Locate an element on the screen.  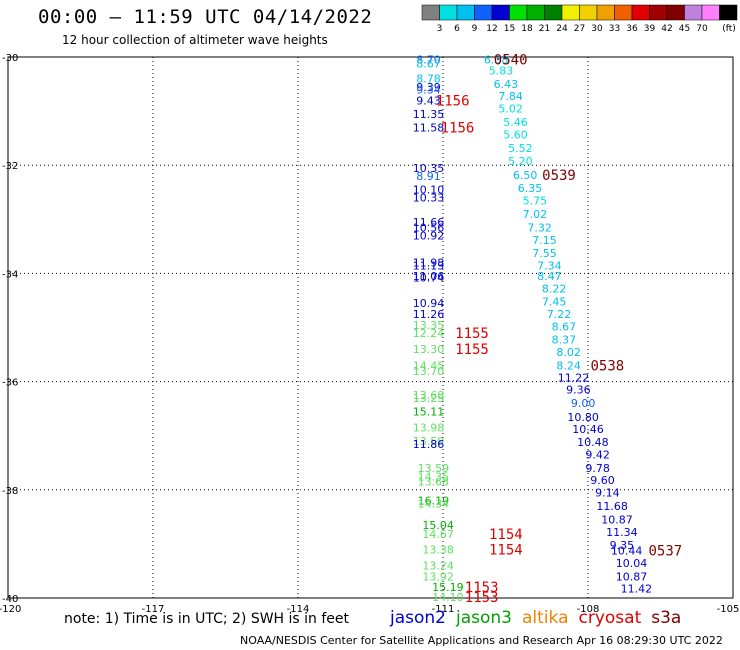
wave-height-value: 14.10 is located at coordinates (448, 597).